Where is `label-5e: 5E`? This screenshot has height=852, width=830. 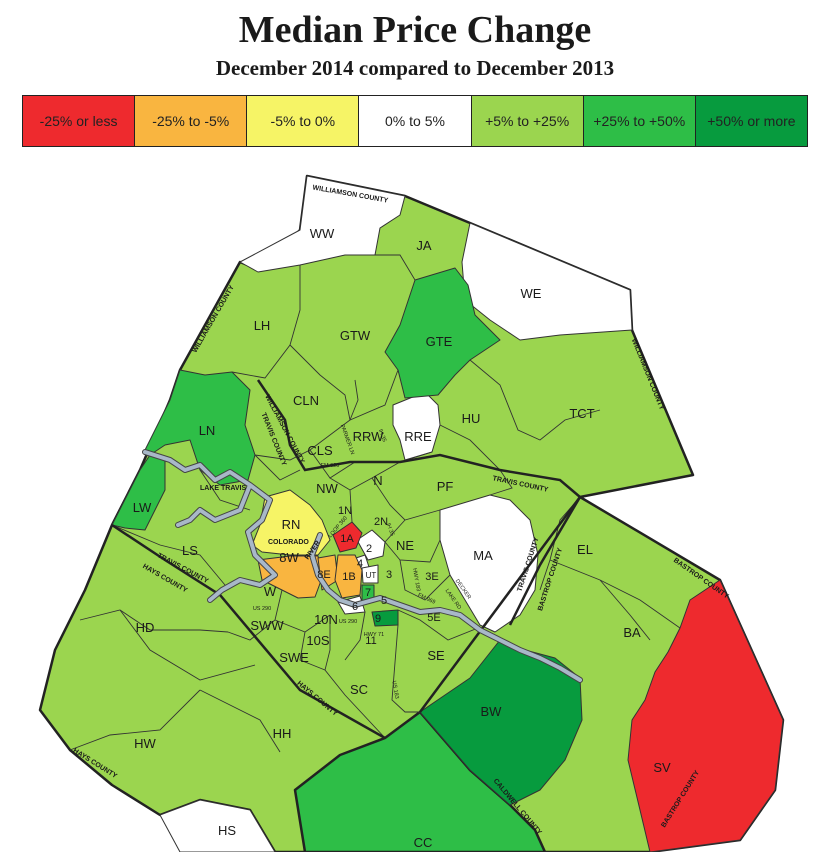
label-5e: 5E is located at coordinates (433, 618).